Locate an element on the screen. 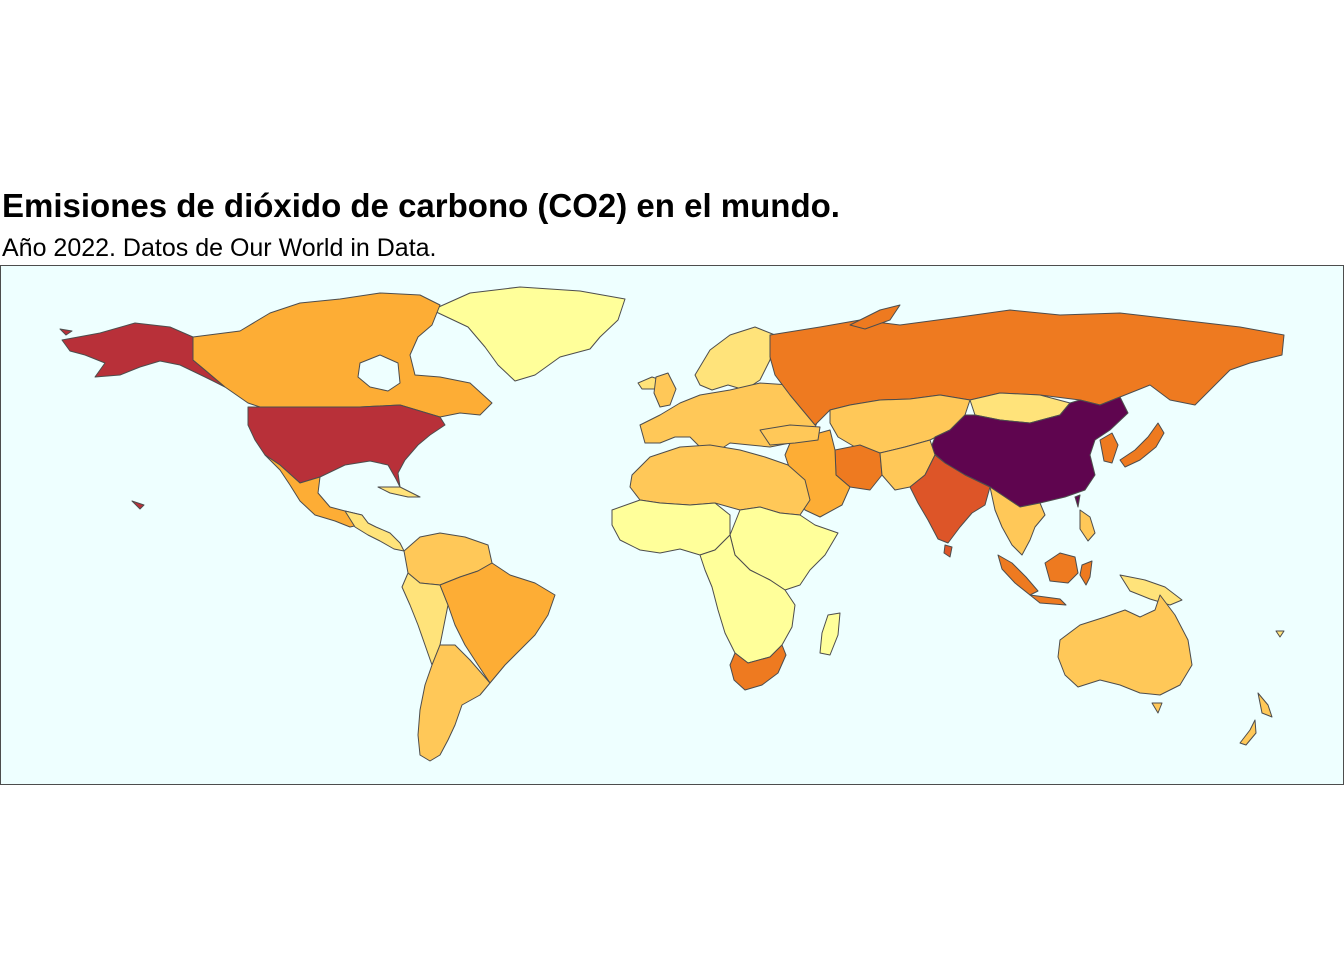 Image resolution: width=1344 pixels, height=960 pixels. brazil is located at coordinates (497, 623).